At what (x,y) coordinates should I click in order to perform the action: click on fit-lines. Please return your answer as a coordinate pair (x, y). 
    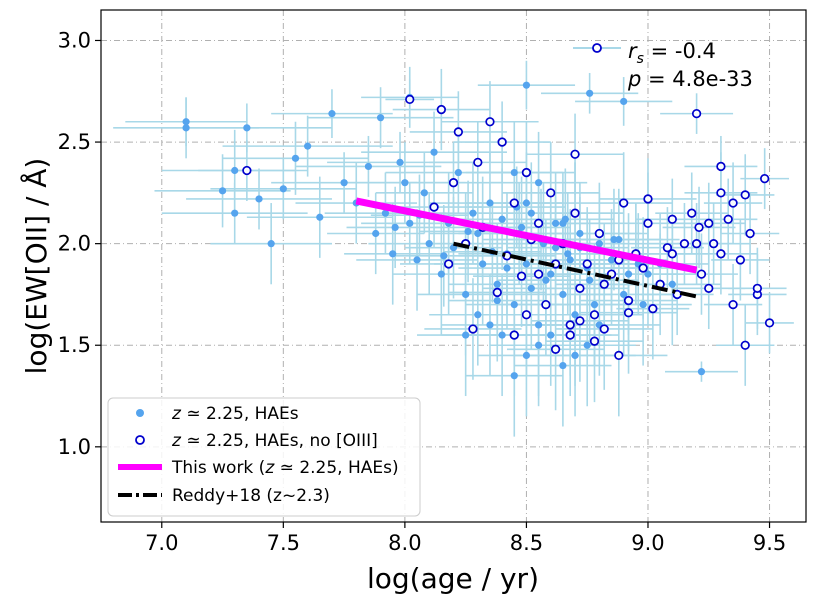
    Looking at the image, I should click on (526, 248).